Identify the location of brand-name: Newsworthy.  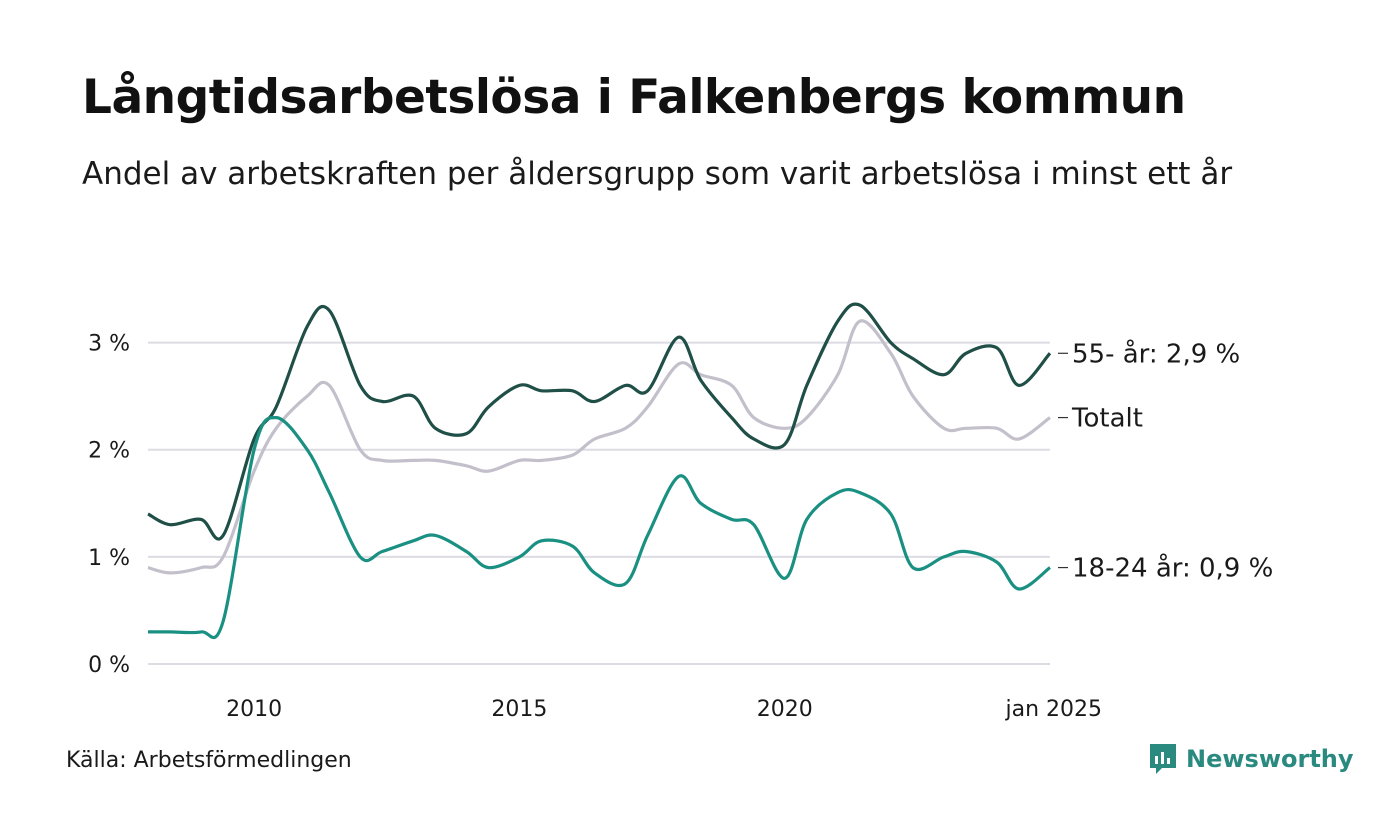
(1270, 759).